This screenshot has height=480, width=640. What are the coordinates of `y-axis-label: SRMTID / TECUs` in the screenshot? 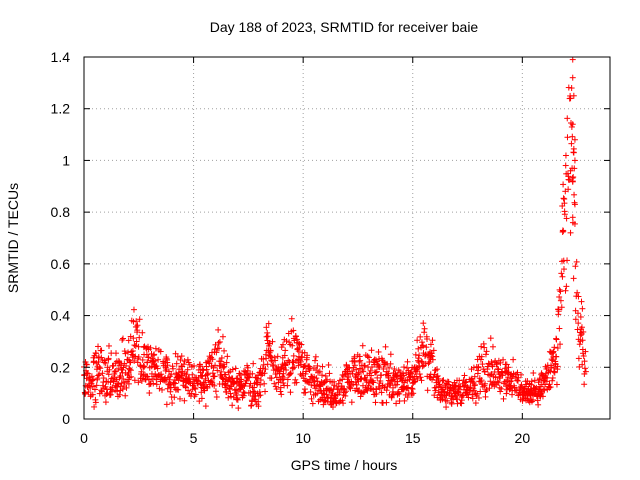 It's located at (13, 238).